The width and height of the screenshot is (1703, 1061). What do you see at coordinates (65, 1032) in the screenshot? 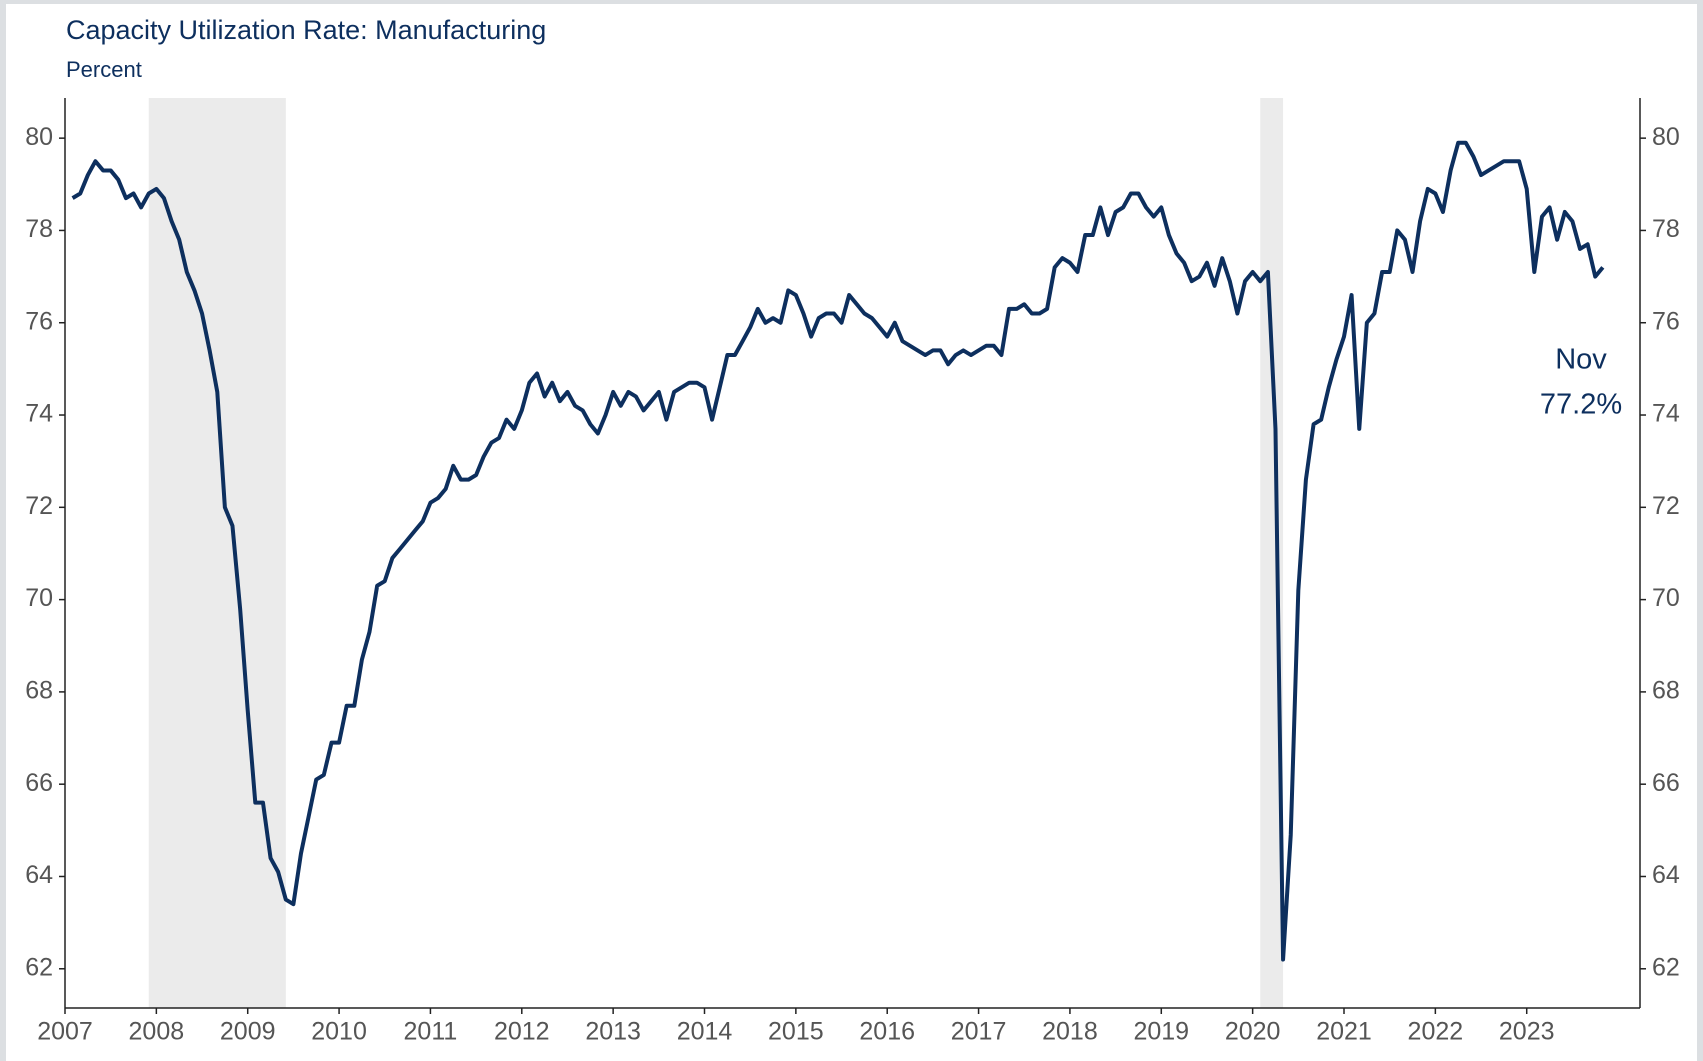
I see `x-tick-label: 2007` at bounding box center [65, 1032].